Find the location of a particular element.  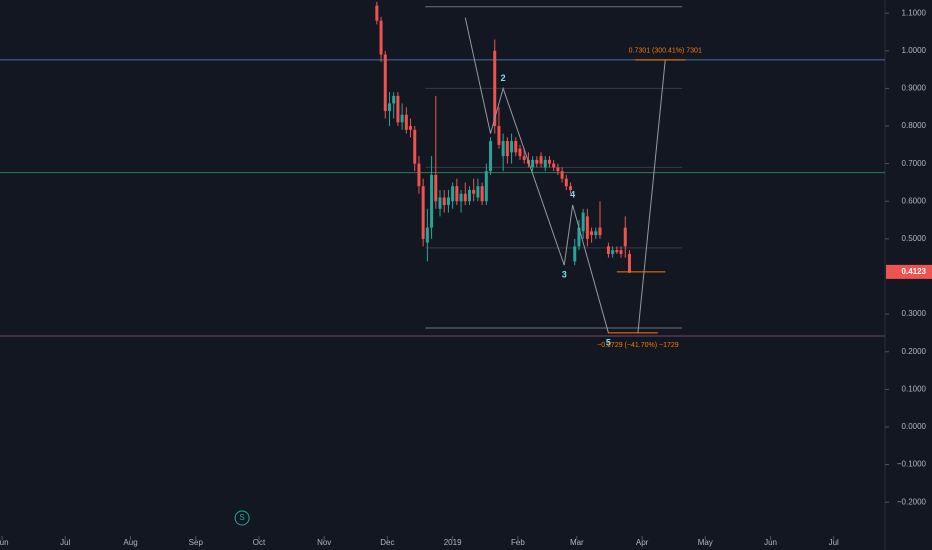

wave-label: 2 is located at coordinates (503, 78).